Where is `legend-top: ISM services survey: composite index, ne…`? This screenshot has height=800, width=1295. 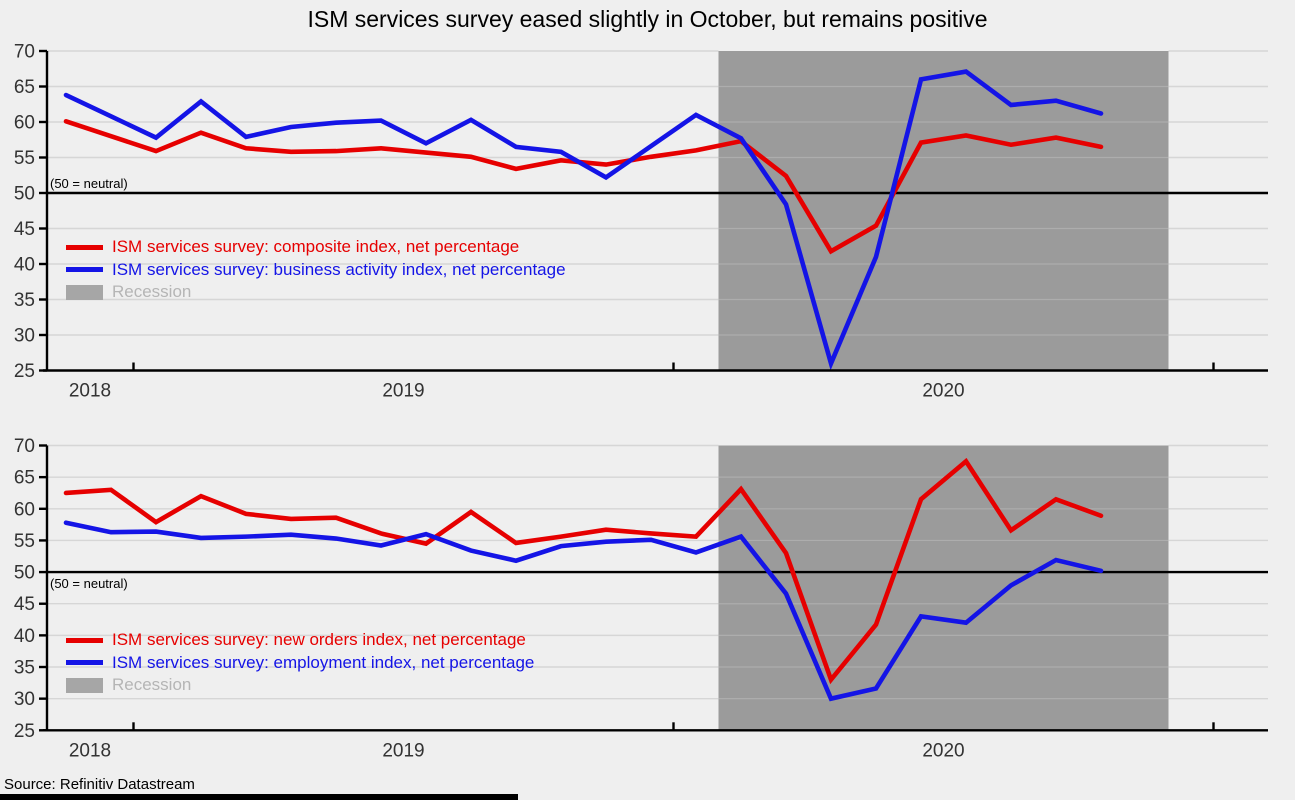 legend-top: ISM services survey: composite index, ne… is located at coordinates (316, 270).